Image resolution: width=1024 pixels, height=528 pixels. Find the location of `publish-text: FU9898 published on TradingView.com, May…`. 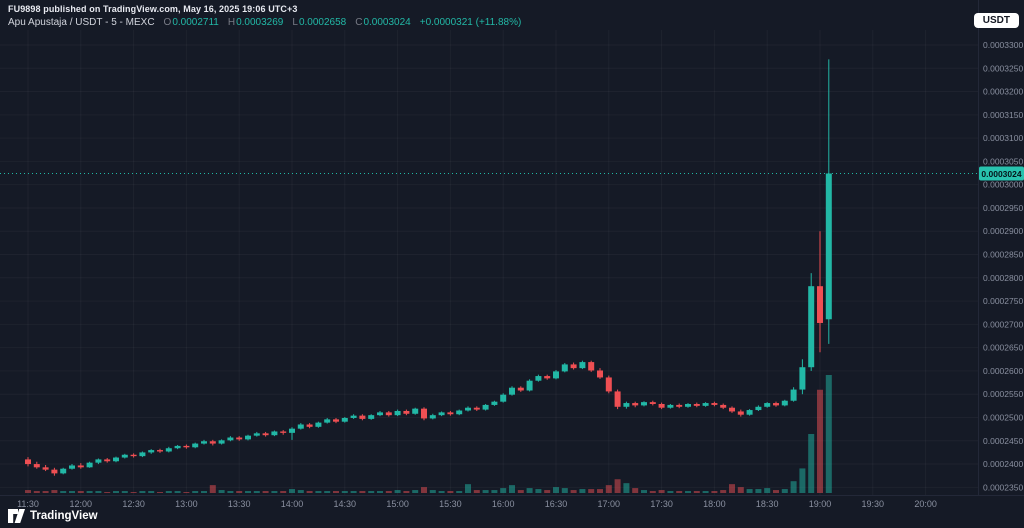

publish-text: FU9898 published on TradingView.com, May… is located at coordinates (153, 9).